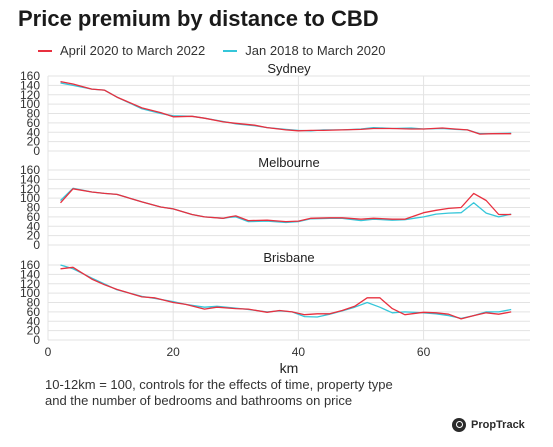 The image size is (553, 447). What do you see at coordinates (198, 18) in the screenshot?
I see `chart-title: Price premium by distance to CBD` at bounding box center [198, 18].